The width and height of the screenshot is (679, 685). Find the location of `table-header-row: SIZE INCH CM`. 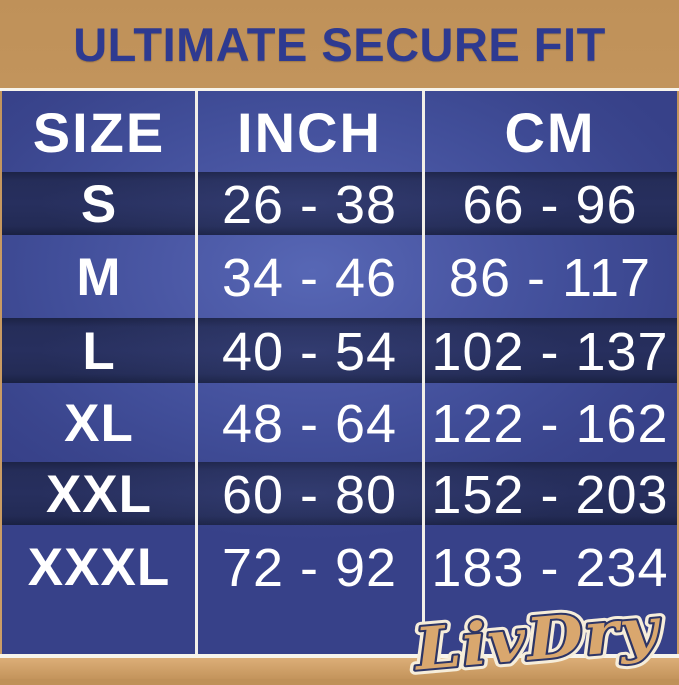

table-header-row: SIZE INCH CM is located at coordinates (339, 131).